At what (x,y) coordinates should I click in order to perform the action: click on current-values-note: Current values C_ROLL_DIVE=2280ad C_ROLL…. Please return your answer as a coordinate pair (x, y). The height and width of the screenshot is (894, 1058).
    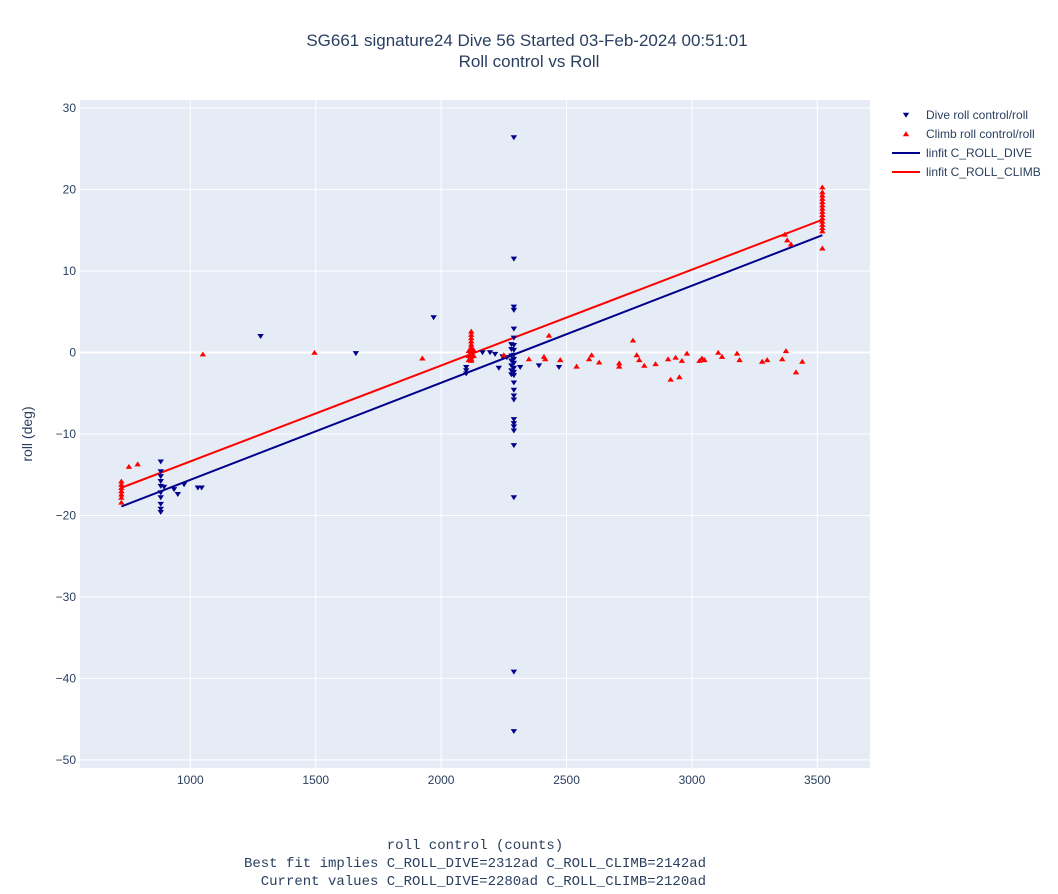
    Looking at the image, I should click on (475, 882).